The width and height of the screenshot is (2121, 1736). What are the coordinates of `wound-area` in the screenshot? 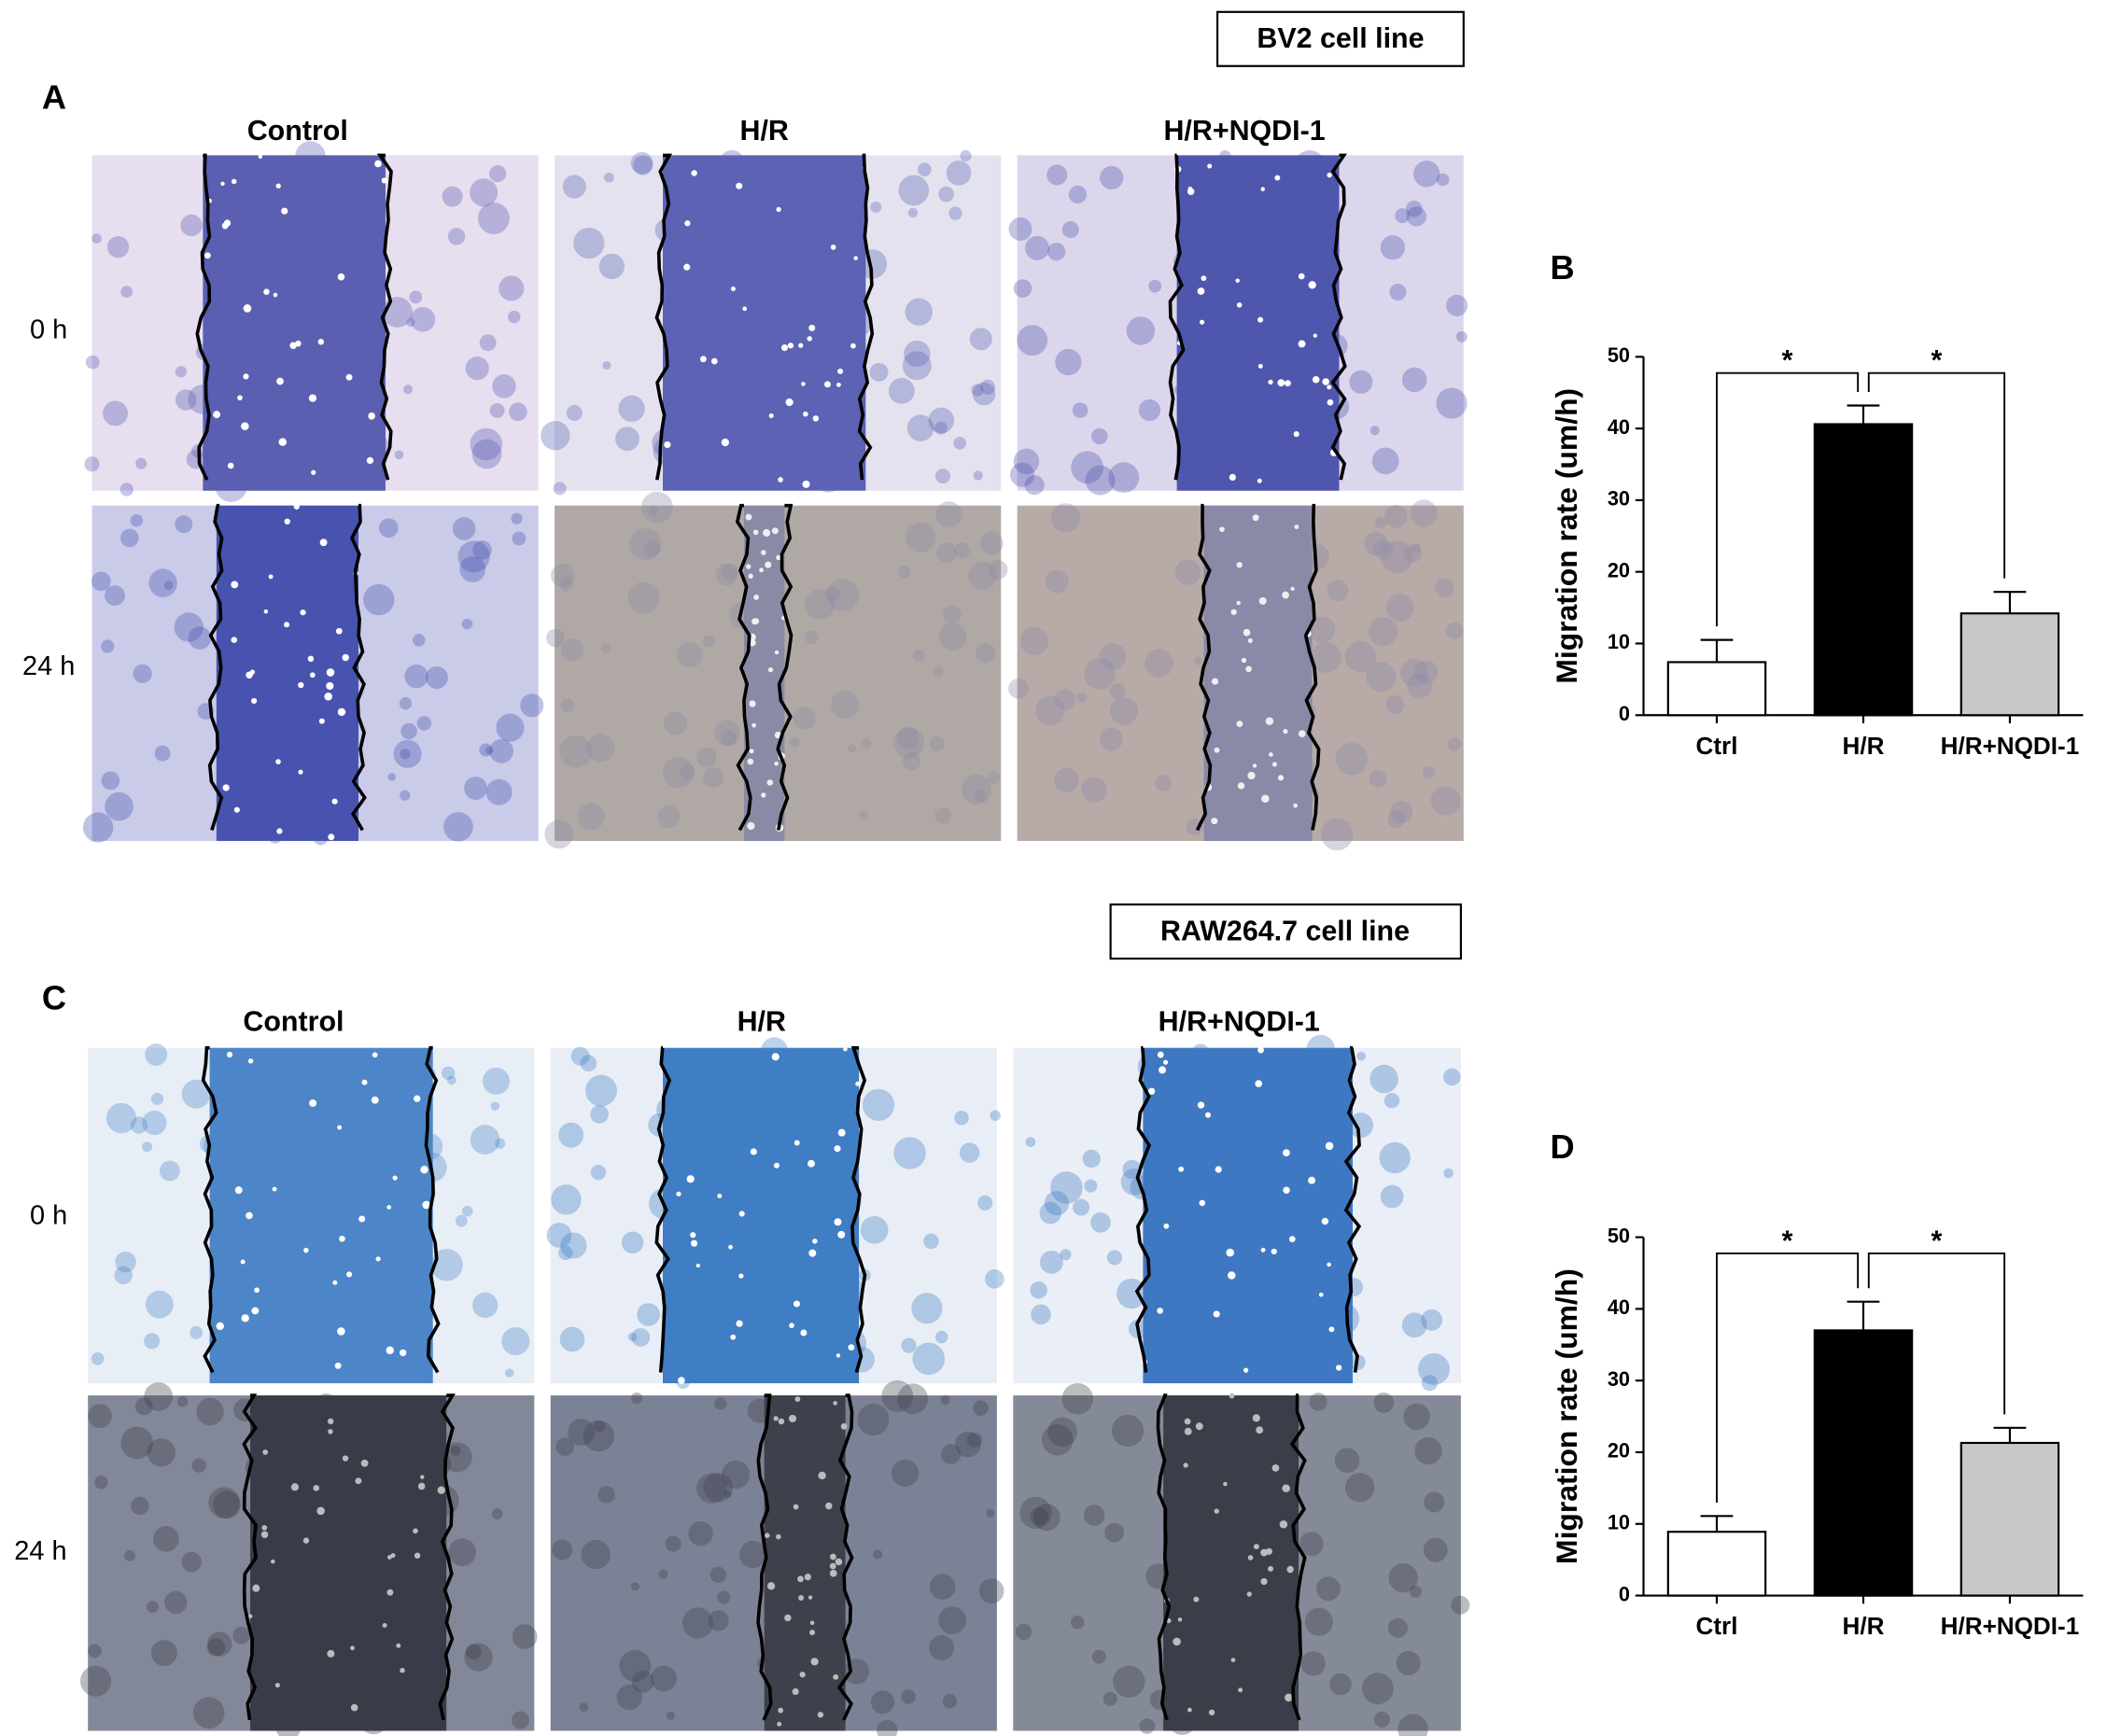 It's located at (765, 323).